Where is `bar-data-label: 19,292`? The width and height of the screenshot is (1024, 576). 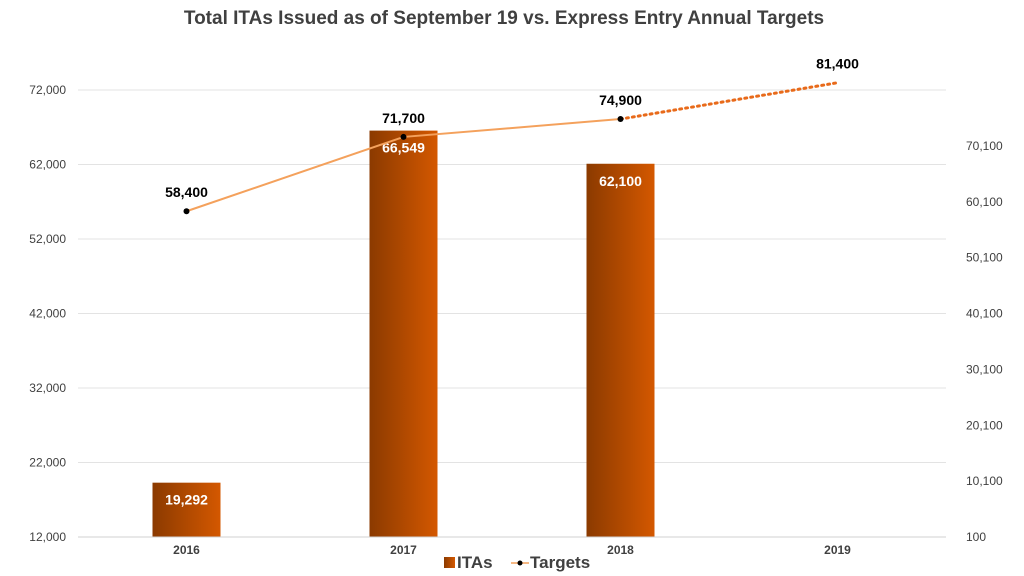
bar-data-label: 19,292 is located at coordinates (186, 500).